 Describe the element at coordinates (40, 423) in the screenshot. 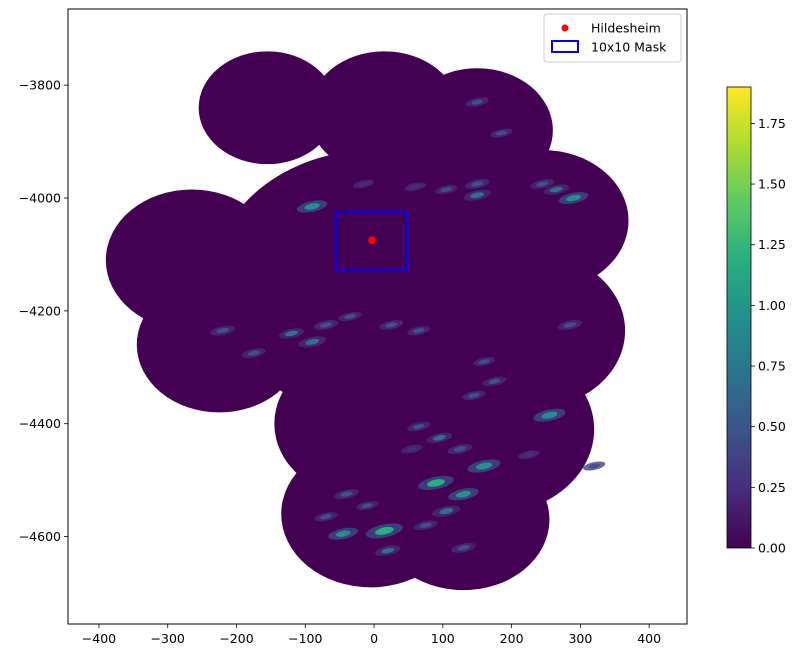

I see `y-tick-label-3: −4400` at that location.